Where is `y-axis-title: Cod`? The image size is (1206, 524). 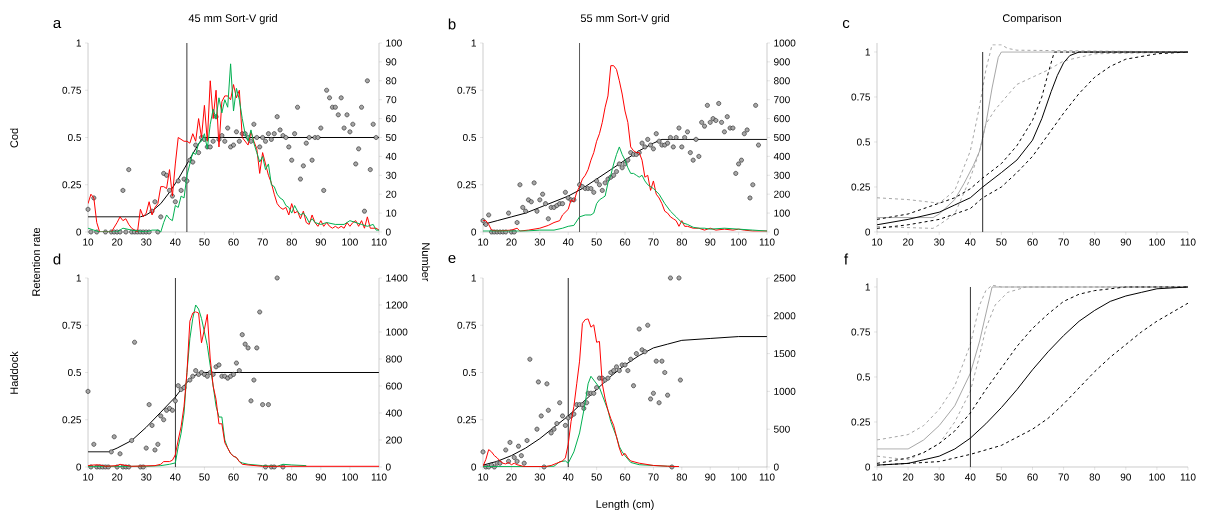
y-axis-title: Cod is located at coordinates (14, 138).